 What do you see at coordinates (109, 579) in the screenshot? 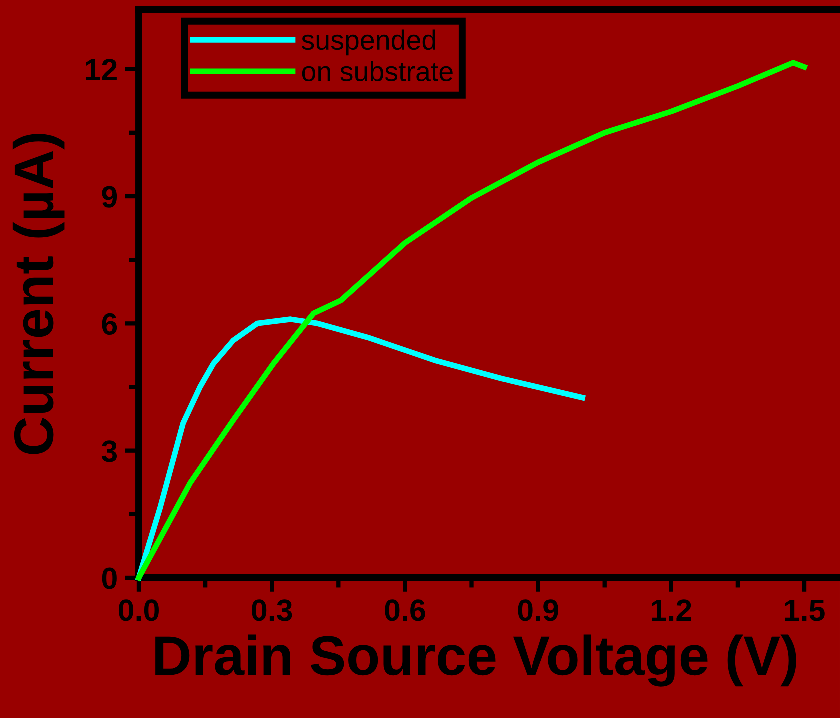
I see `y-tick-label: 0` at bounding box center [109, 579].